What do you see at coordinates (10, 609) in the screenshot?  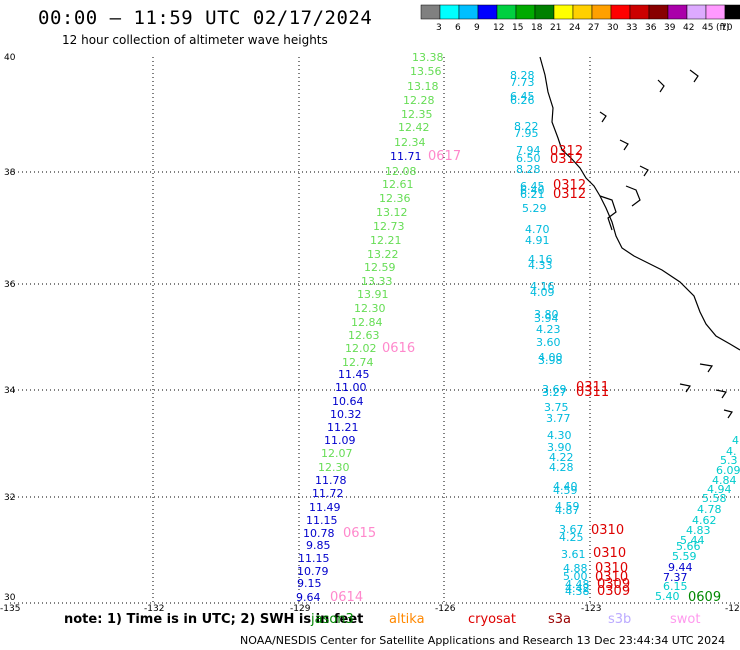 I see `lon-label-135: -135` at bounding box center [10, 609].